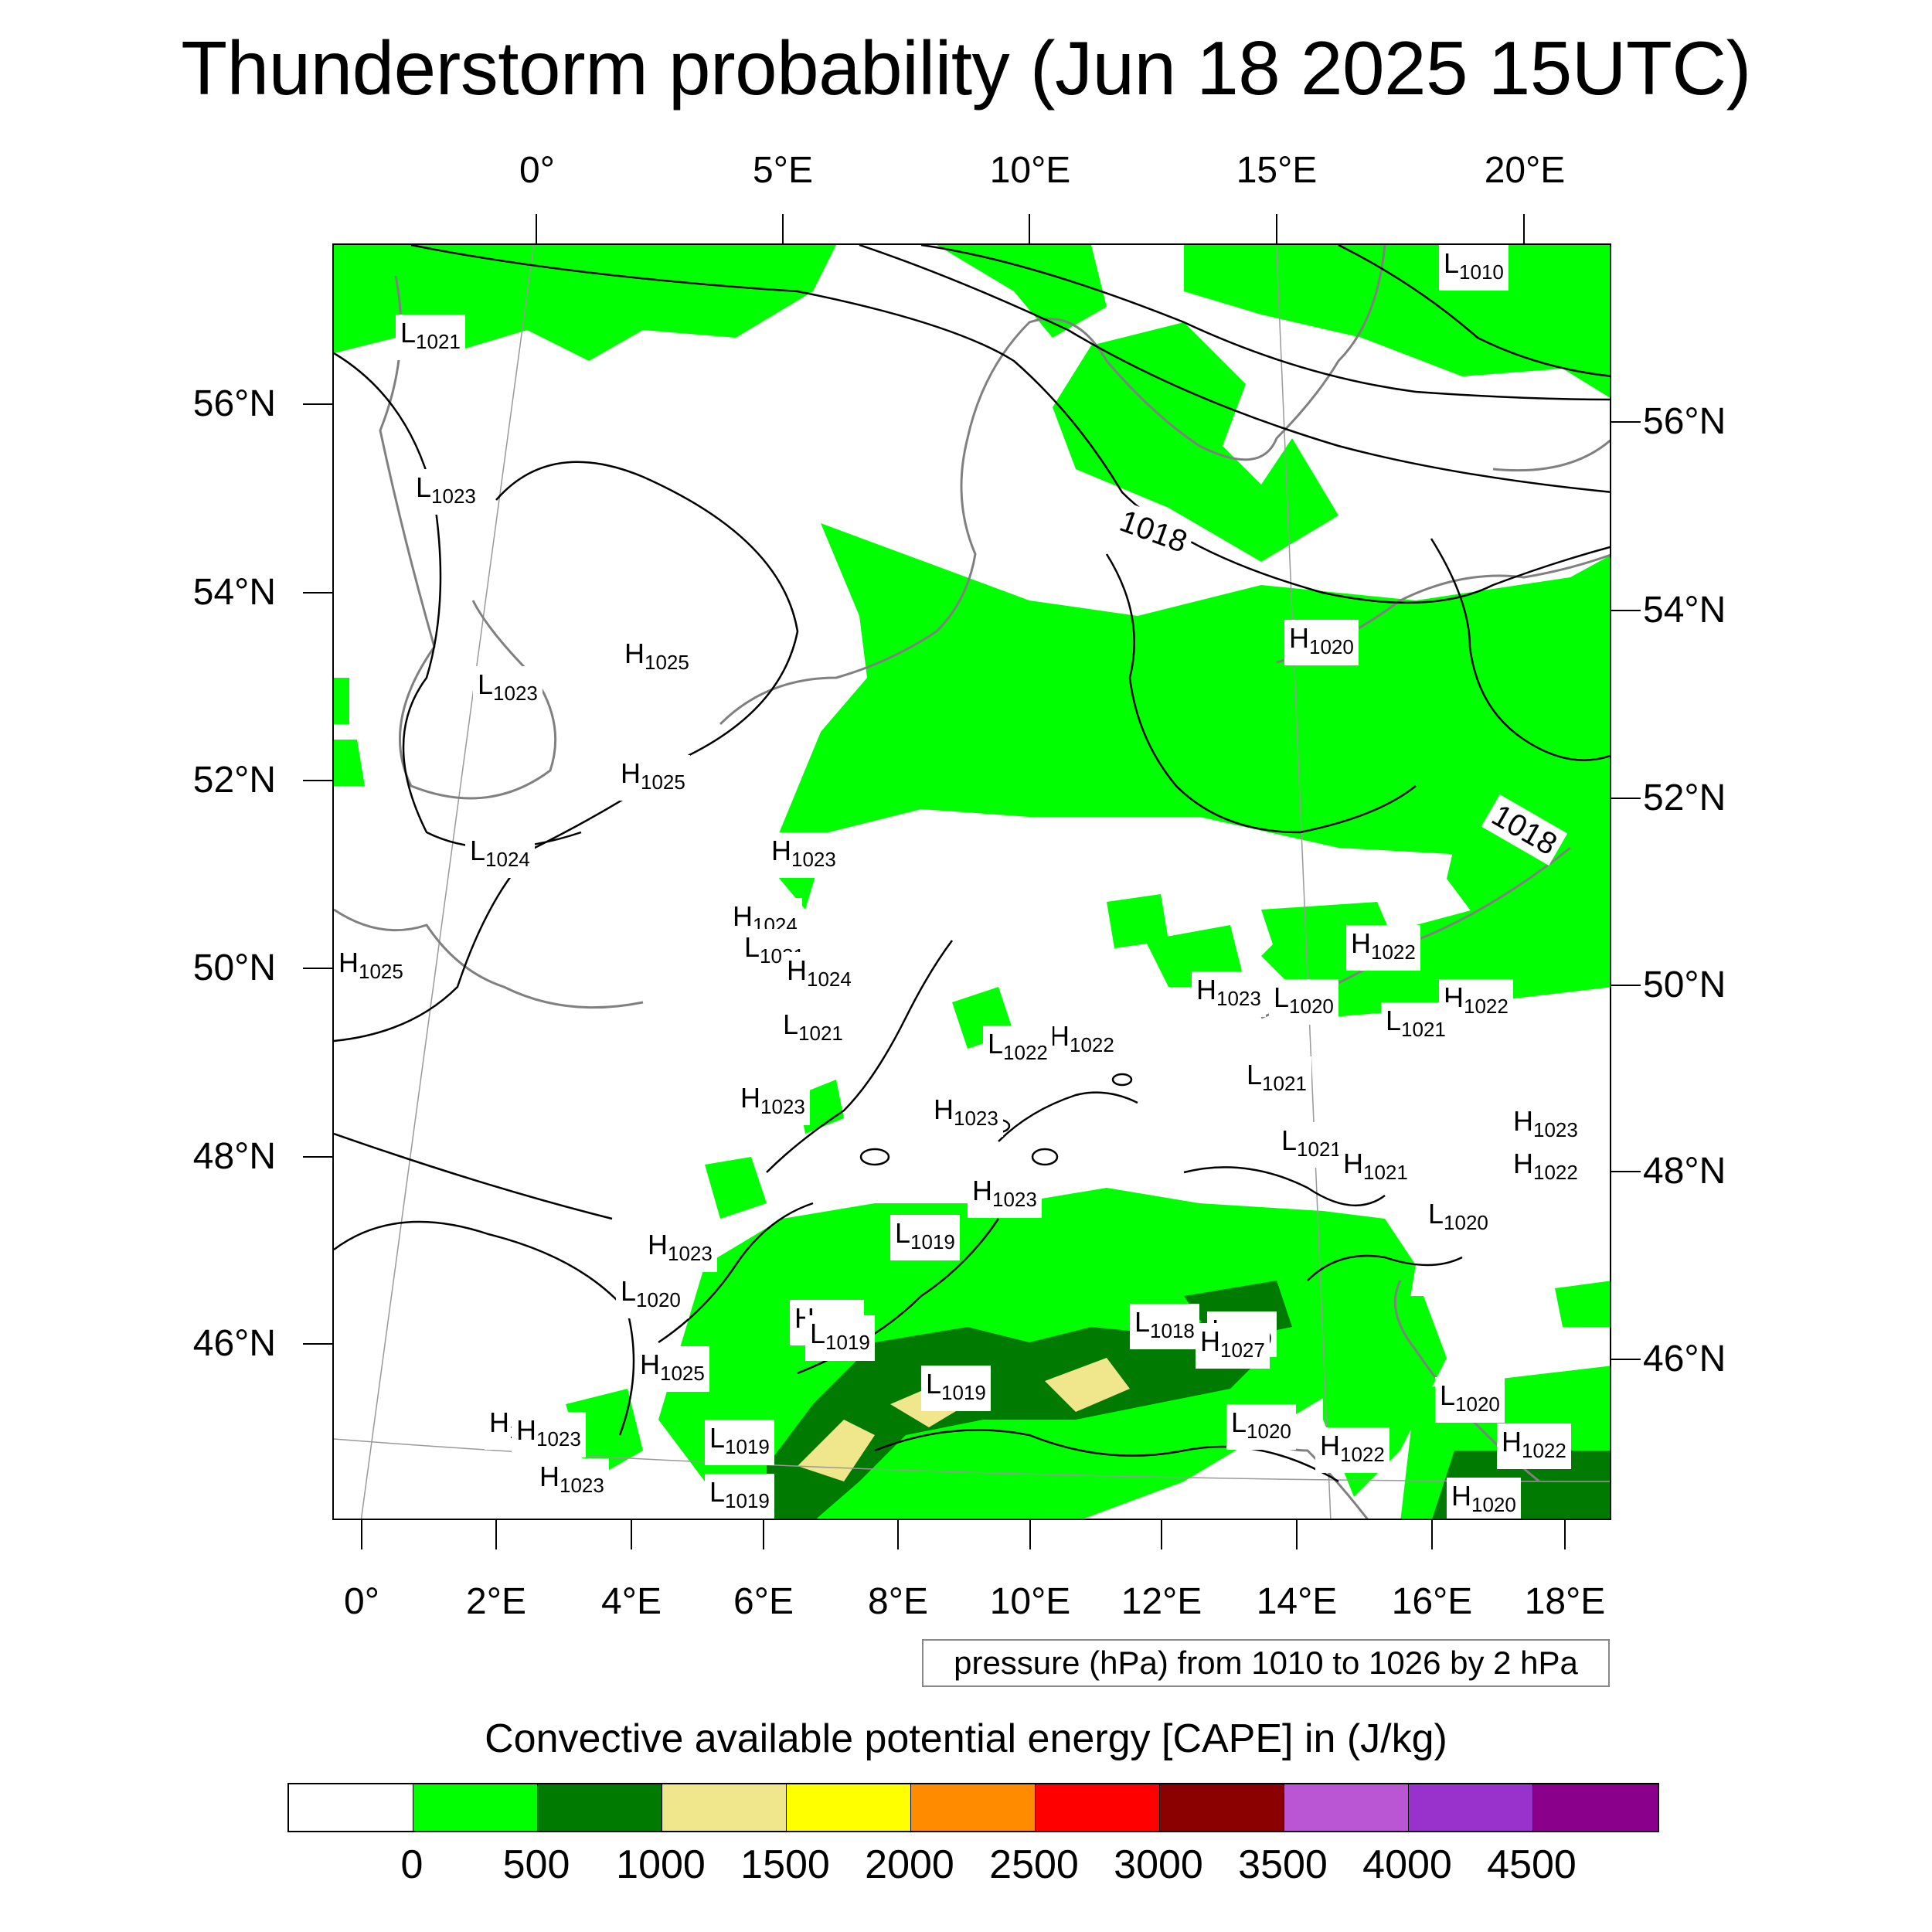 This screenshot has width=1932, height=1932. I want to click on colorbar-label: 3000, so click(1158, 1865).